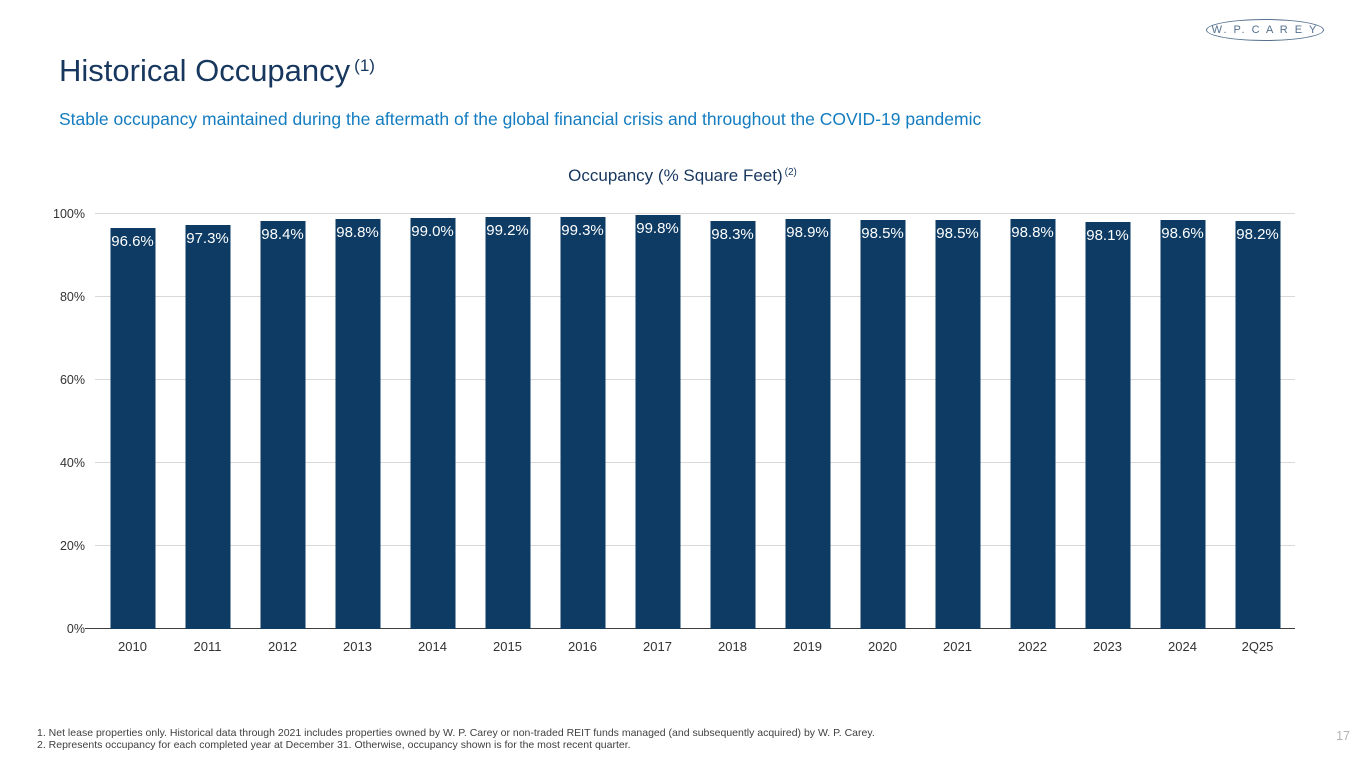 The width and height of the screenshot is (1365, 768). What do you see at coordinates (732, 646) in the screenshot?
I see `x-tick-label-2018: 2018` at bounding box center [732, 646].